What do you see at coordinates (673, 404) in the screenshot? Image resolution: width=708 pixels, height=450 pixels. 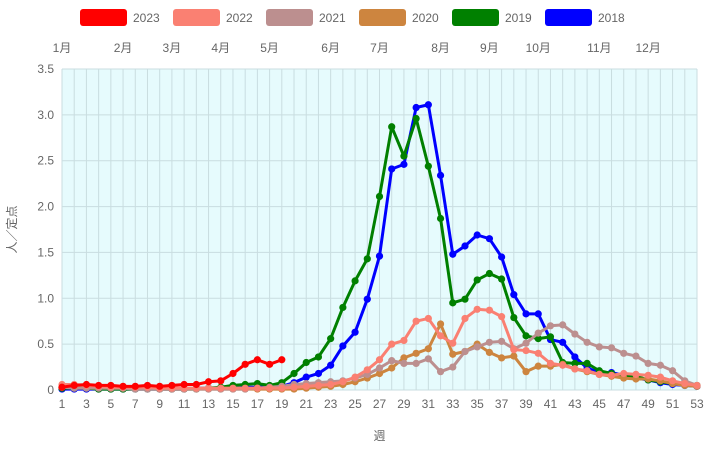 I see `x-tick-label: 51` at bounding box center [673, 404].